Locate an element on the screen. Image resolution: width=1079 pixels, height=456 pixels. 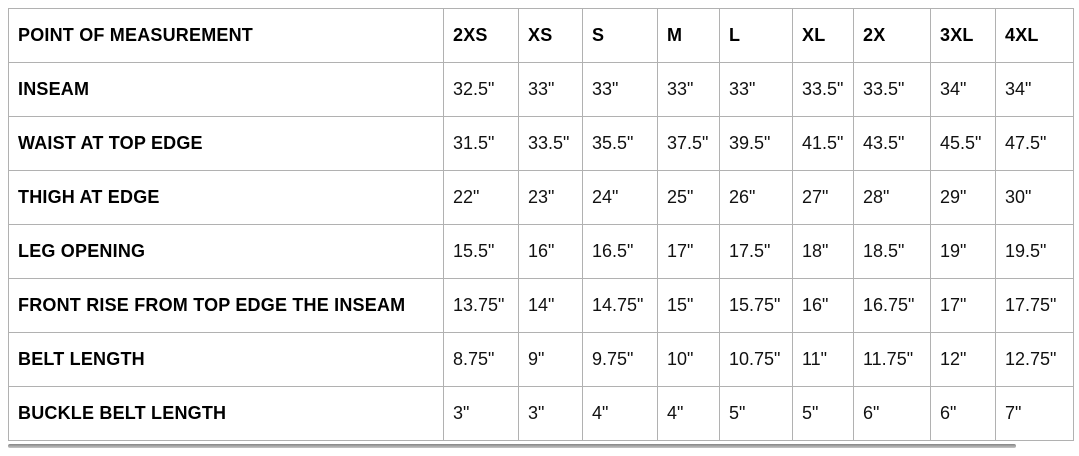
row-label: LEG OPENING is located at coordinates (226, 251).